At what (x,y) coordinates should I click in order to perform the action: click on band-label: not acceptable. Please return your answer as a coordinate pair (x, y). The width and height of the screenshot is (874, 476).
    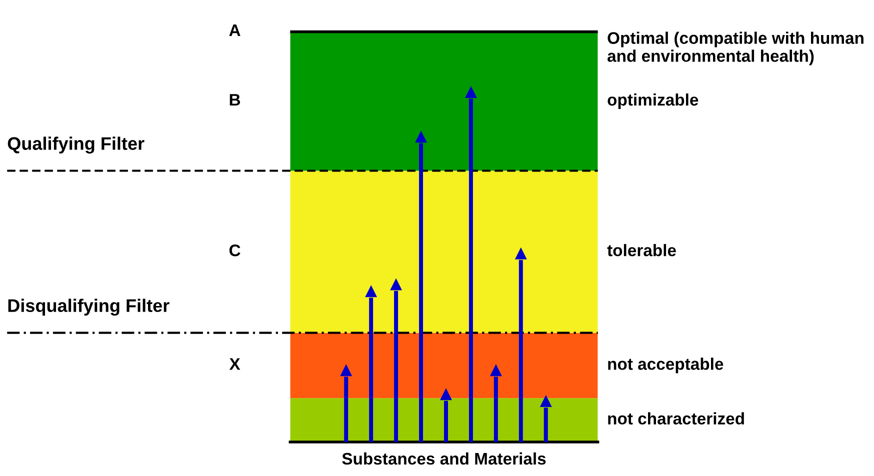
    Looking at the image, I should click on (666, 366).